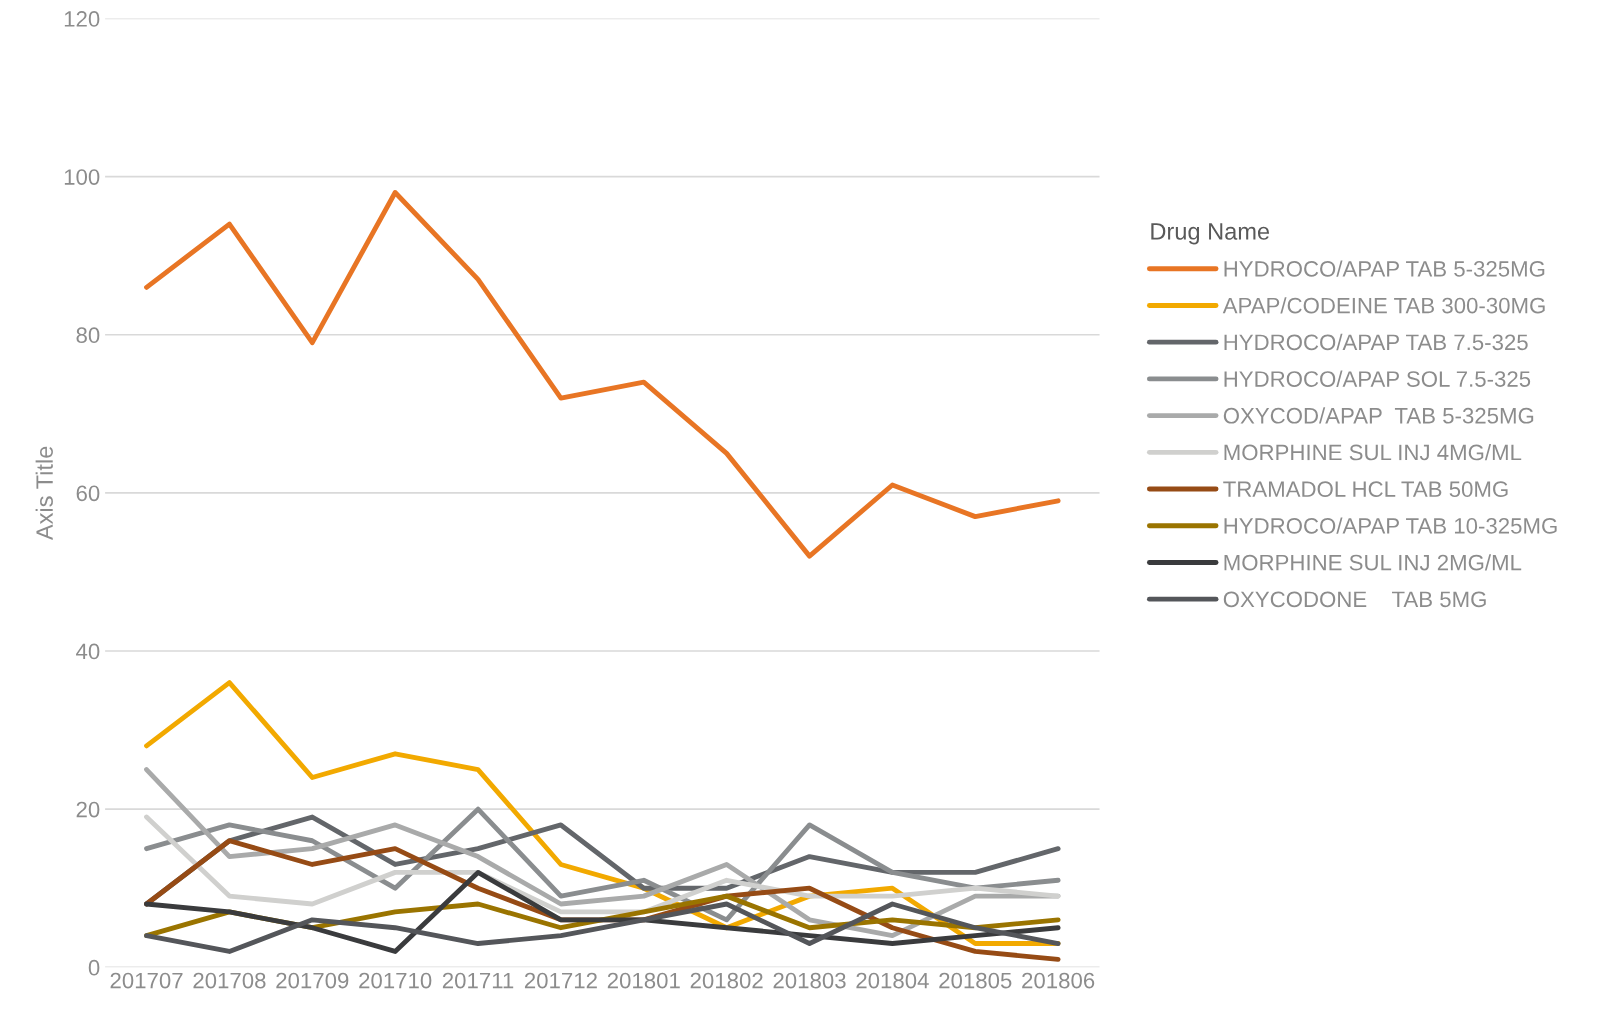  What do you see at coordinates (229, 980) in the screenshot?
I see `x-tick-label: 201708` at bounding box center [229, 980].